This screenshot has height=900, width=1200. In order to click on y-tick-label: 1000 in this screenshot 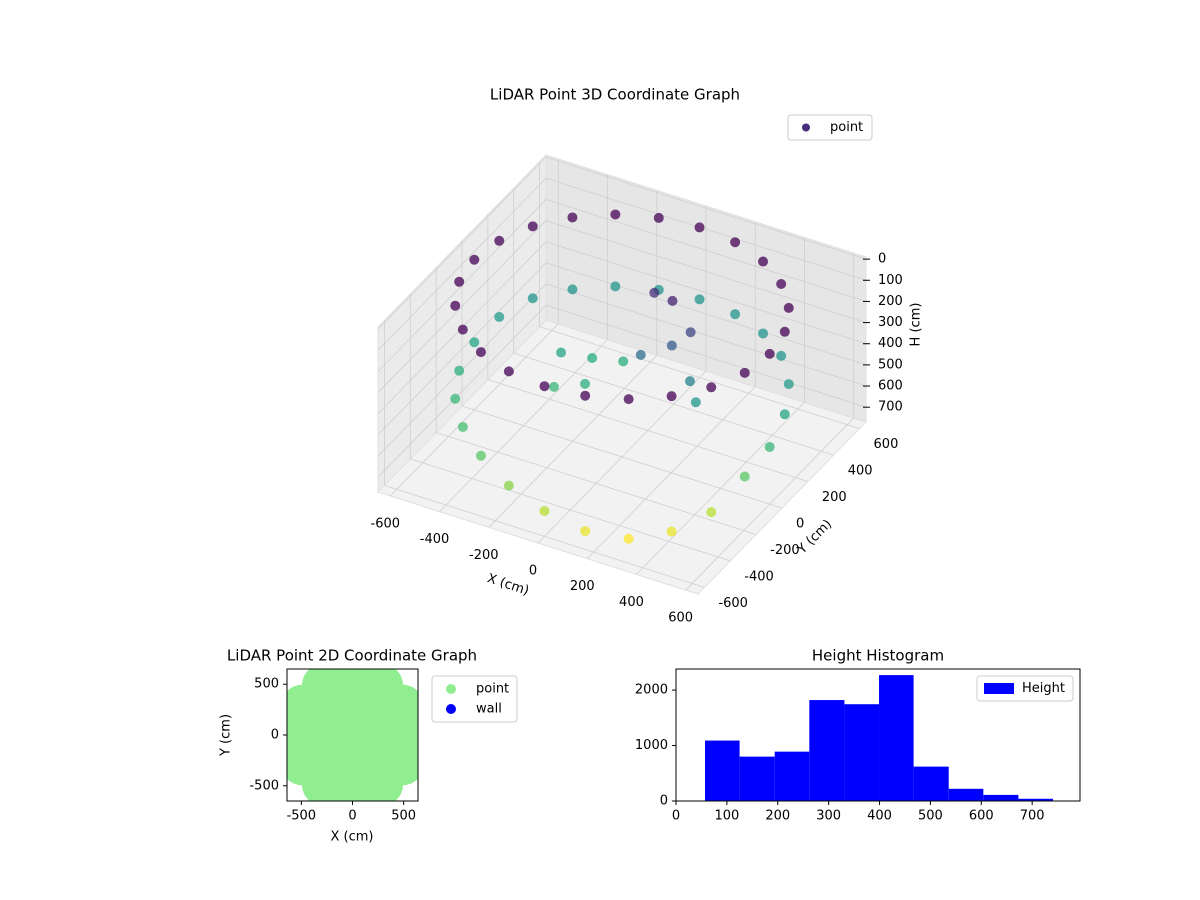, I will do `click(651, 745)`.